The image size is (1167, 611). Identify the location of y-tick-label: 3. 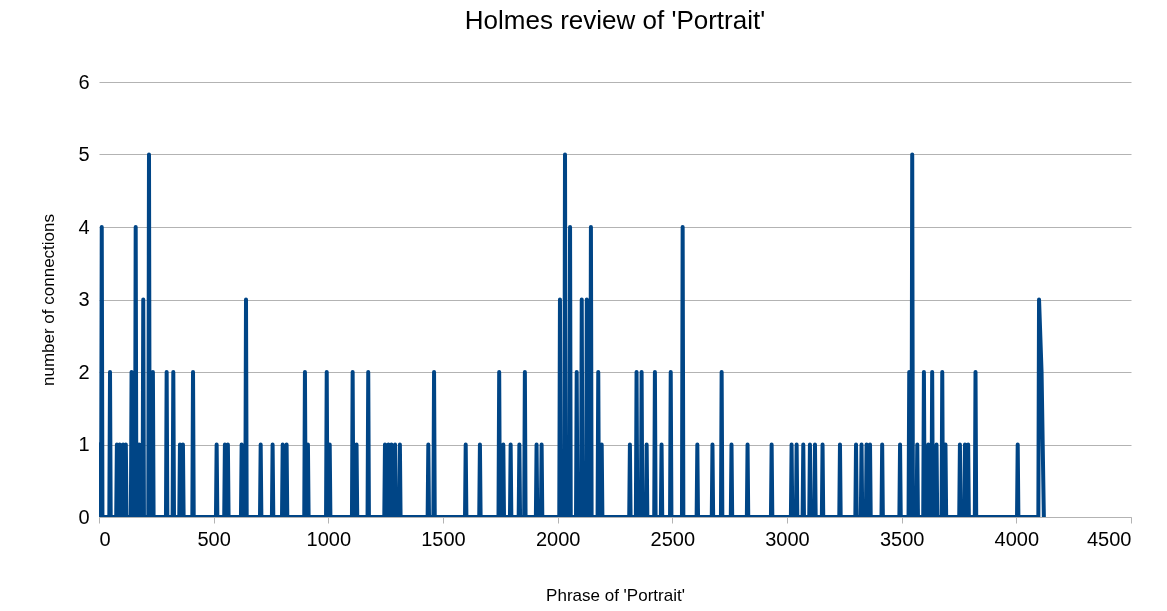
(84, 299).